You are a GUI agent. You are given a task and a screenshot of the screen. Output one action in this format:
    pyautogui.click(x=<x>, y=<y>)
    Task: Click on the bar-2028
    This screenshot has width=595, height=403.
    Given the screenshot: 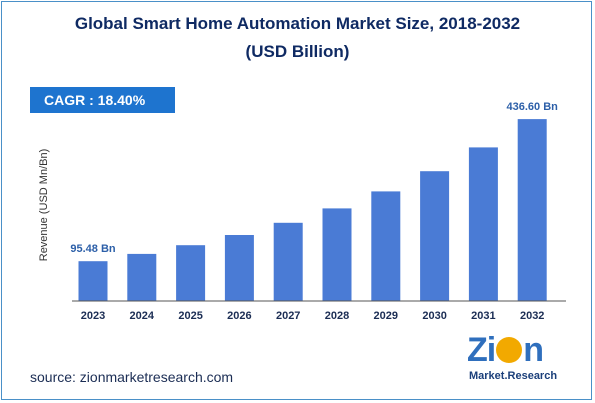 What is the action you would take?
    pyautogui.click(x=337, y=254)
    